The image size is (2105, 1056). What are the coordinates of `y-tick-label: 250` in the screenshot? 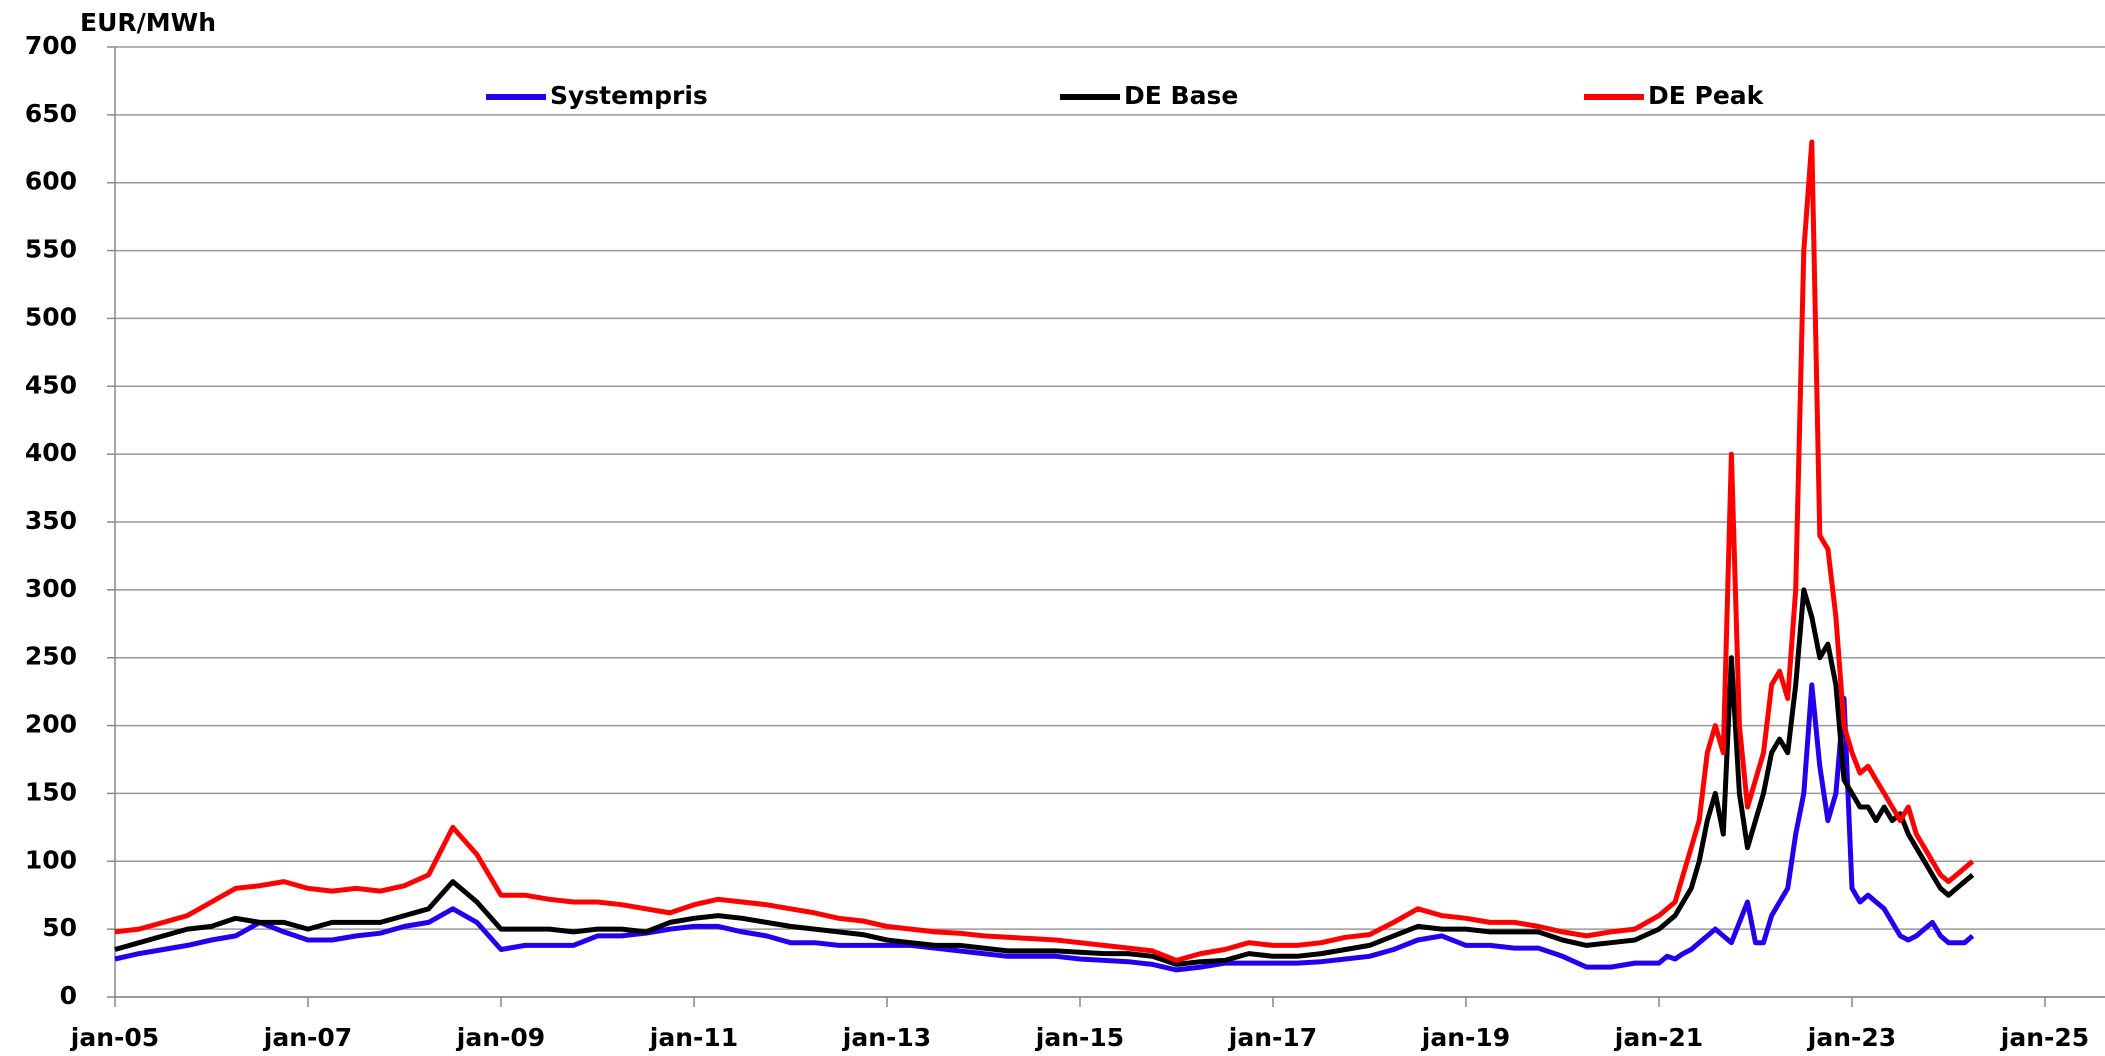 It's located at (51, 656).